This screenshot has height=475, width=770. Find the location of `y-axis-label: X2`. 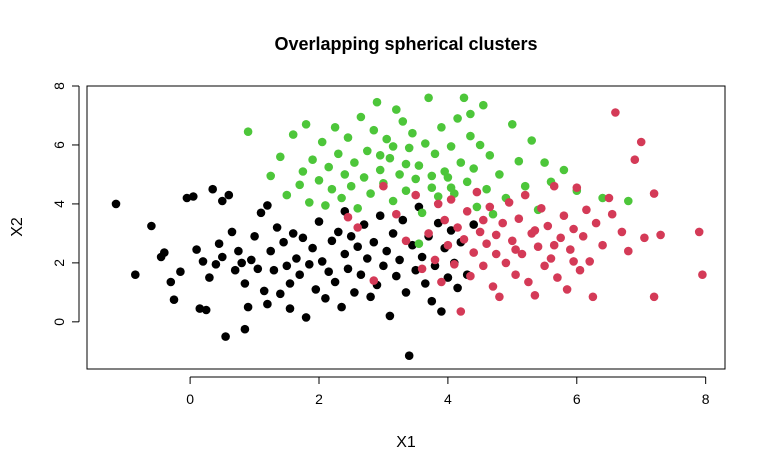

y-axis-label: X2 is located at coordinates (17, 227).